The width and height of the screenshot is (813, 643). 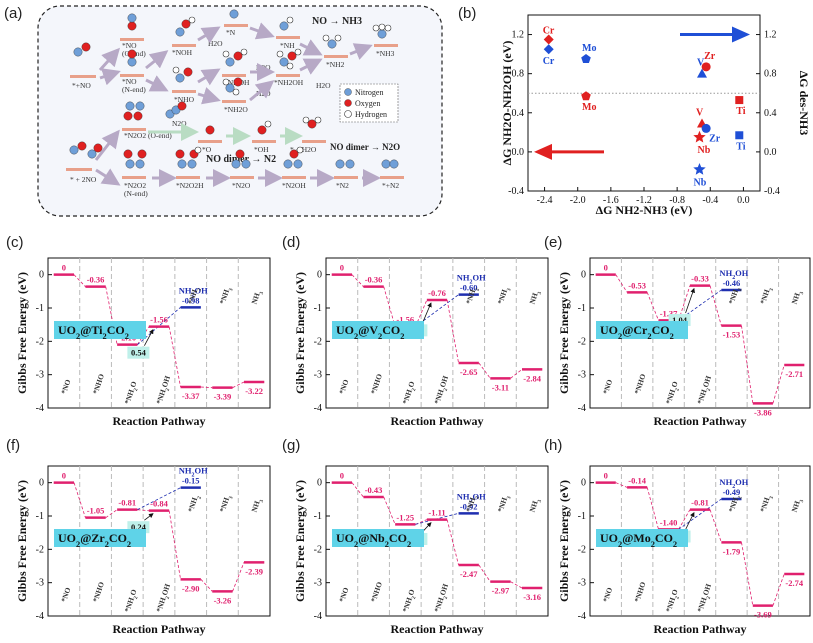 What do you see at coordinates (159, 499) in the screenshot?
I see `branch-connector` at bounding box center [159, 499].